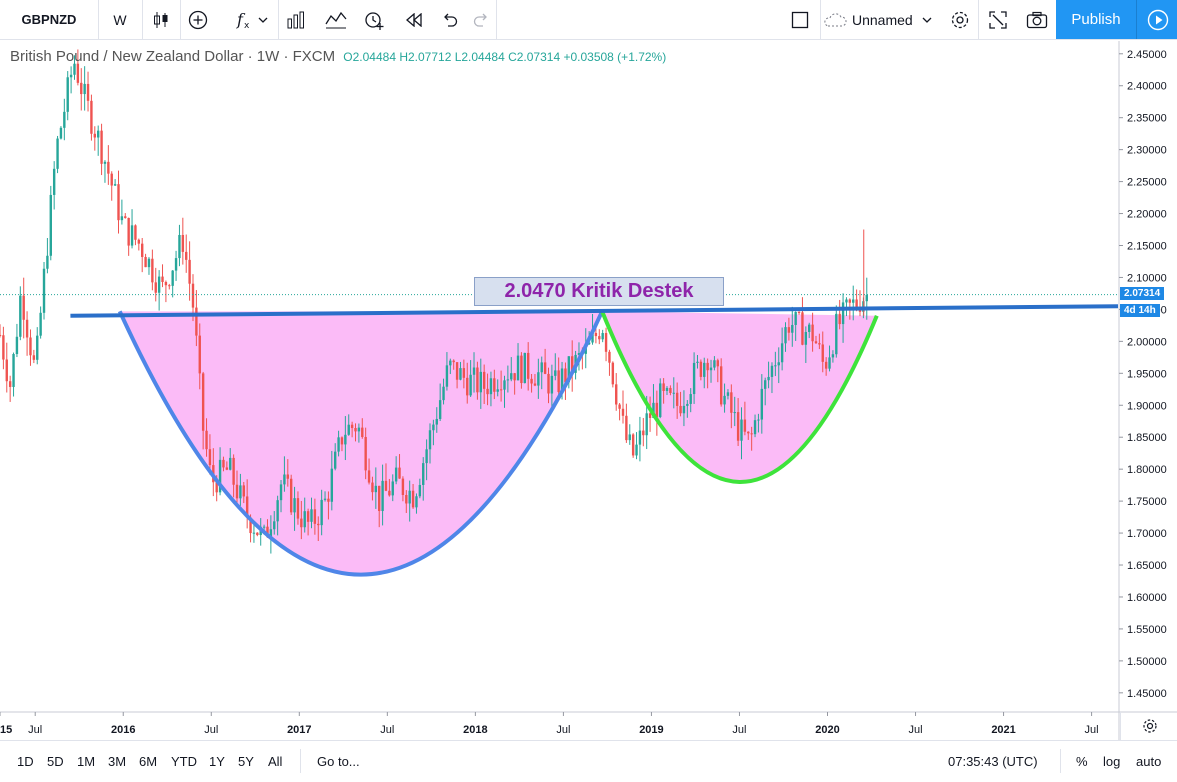 Image resolution: width=1177 pixels, height=782 pixels. Describe the element at coordinates (800, 19) in the screenshot. I see `fullscreen-layout-icon` at that location.